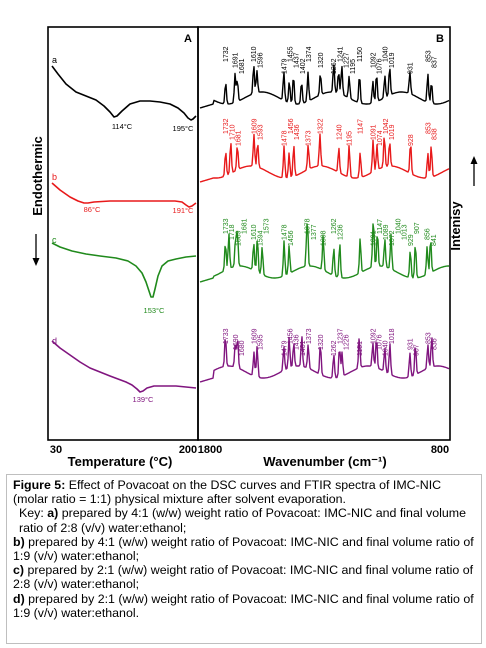  What do you see at coordinates (411, 140) in the screenshot?
I see `ftir-peak-label: 928` at bounding box center [411, 140].